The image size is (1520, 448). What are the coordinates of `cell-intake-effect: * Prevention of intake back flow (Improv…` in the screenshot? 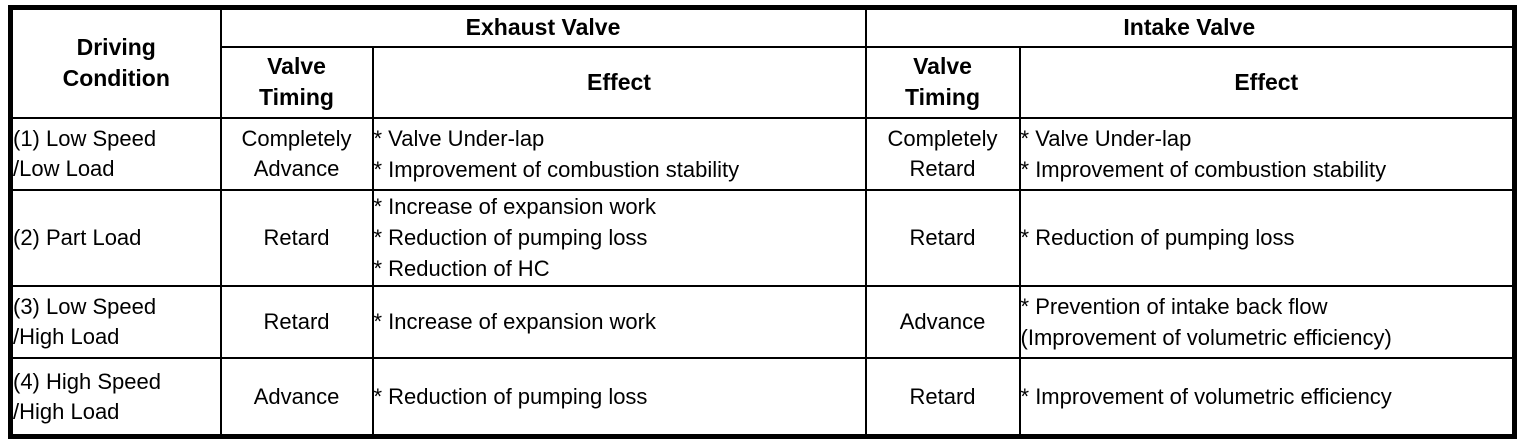 It's located at (1267, 322).